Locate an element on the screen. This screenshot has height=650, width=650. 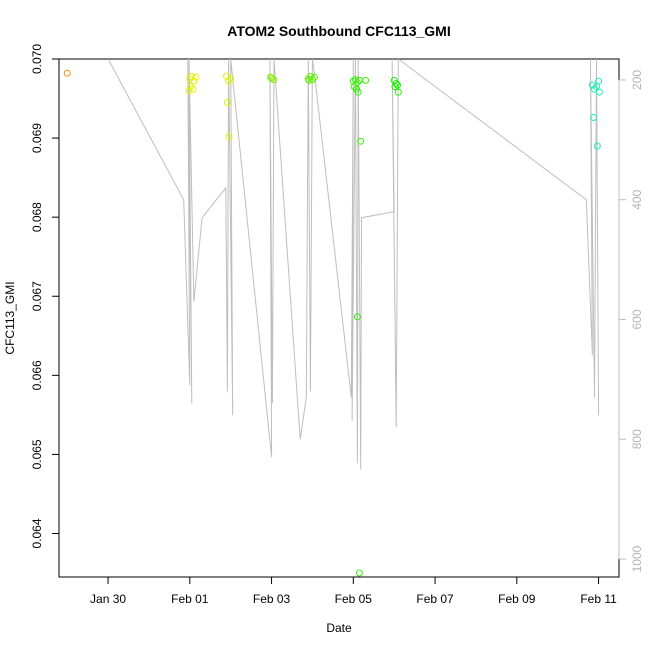
y-tick-label: 0.065 is located at coordinates (37, 454).